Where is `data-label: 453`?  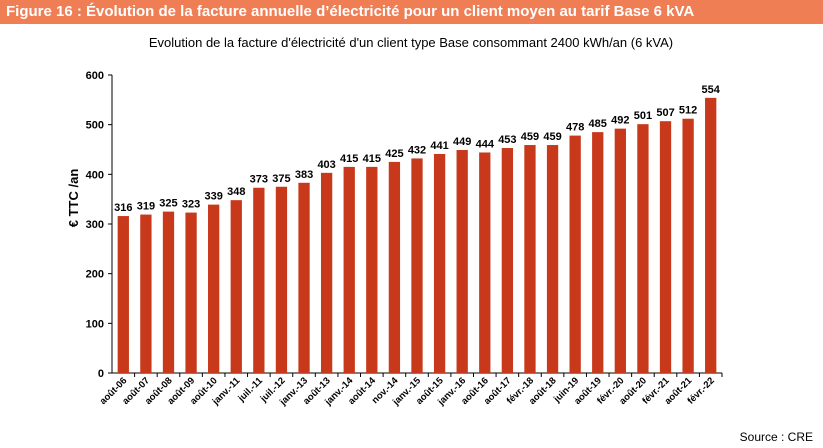 data-label: 453 is located at coordinates (507, 140).